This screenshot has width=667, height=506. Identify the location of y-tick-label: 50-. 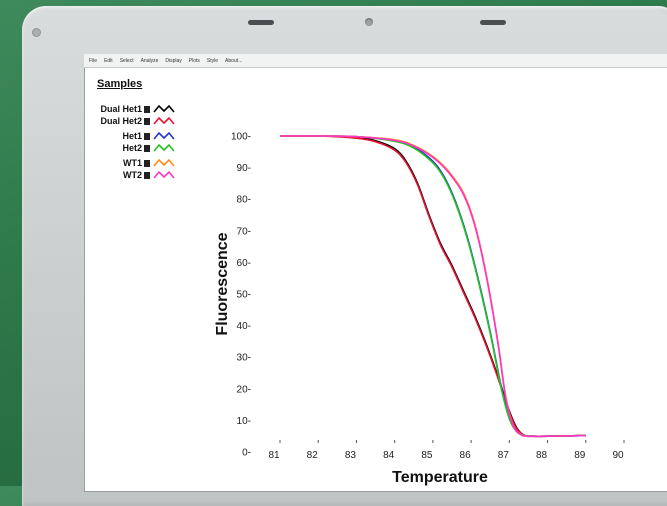
(244, 295).